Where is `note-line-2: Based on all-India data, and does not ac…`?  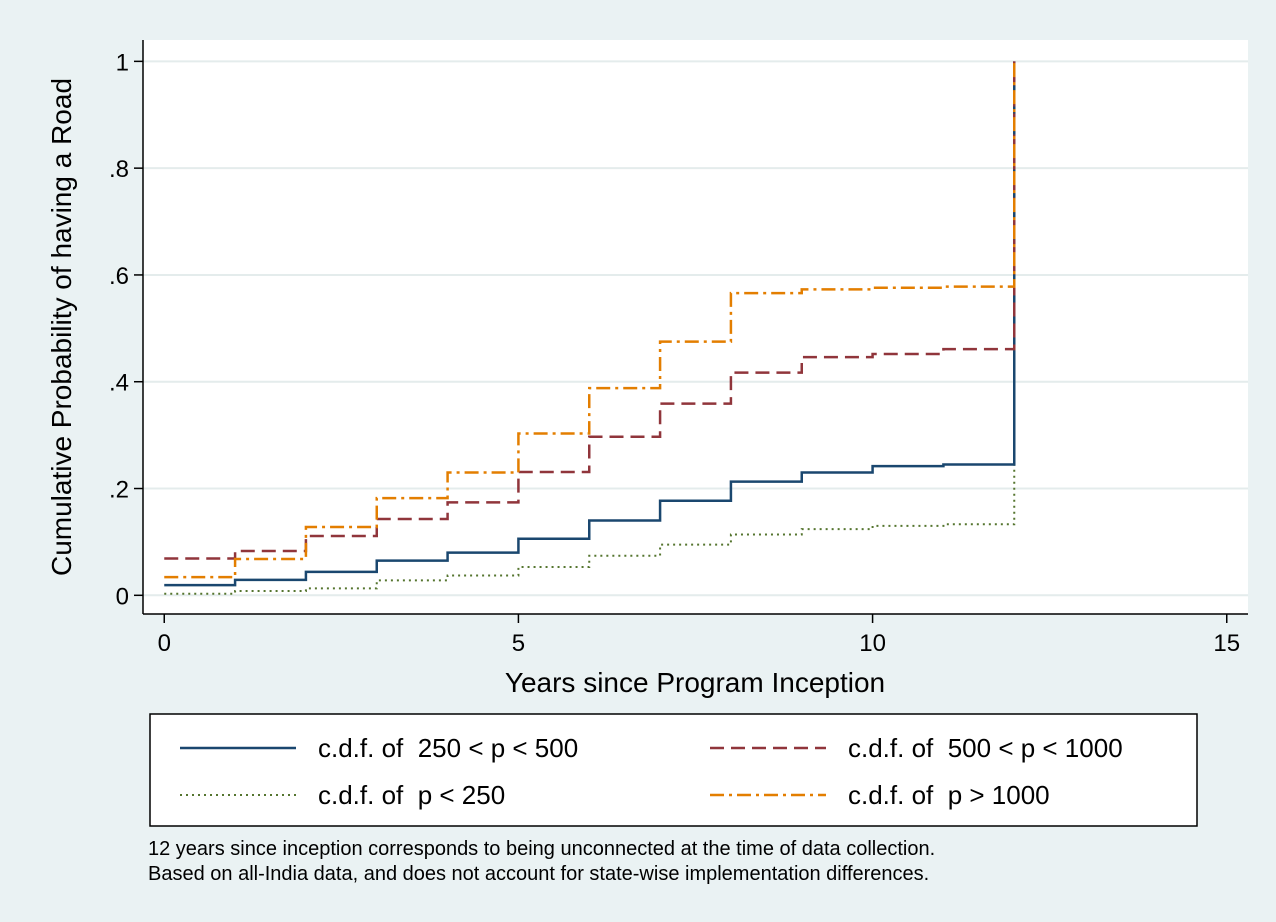 note-line-2: Based on all-India data, and does not ac… is located at coordinates (538, 874).